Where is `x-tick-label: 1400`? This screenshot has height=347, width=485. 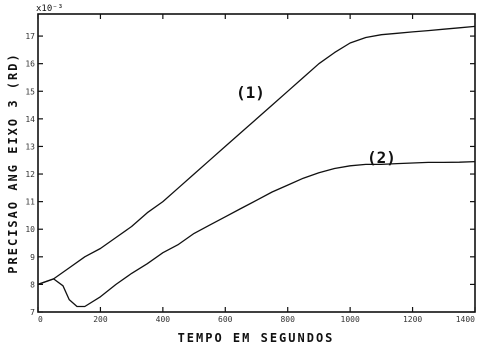 x-tick-label: 1400 is located at coordinates (465, 319).